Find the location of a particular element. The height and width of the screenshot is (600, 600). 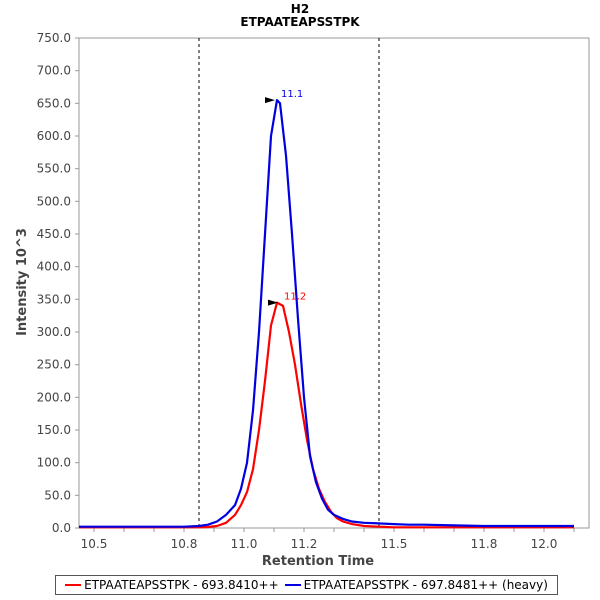

legend-label-light: ETPAATEAPSSTPK - 693.8410++ is located at coordinates (181, 585).